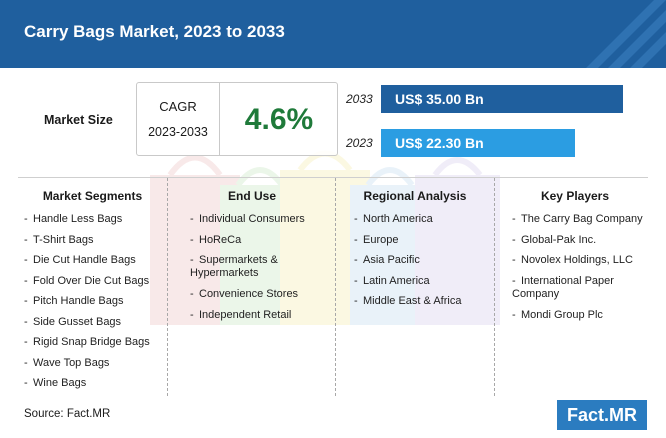 This screenshot has width=666, height=438. Describe the element at coordinates (575, 196) in the screenshot. I see `key-players-heading: Key Players` at that location.